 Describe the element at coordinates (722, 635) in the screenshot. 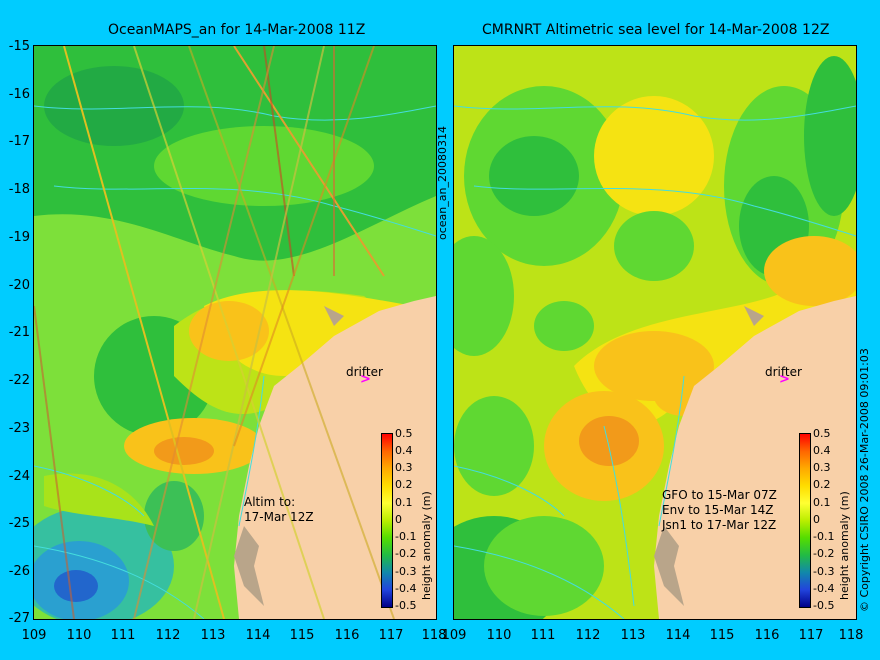

I see `right-x-tick: 115` at that location.